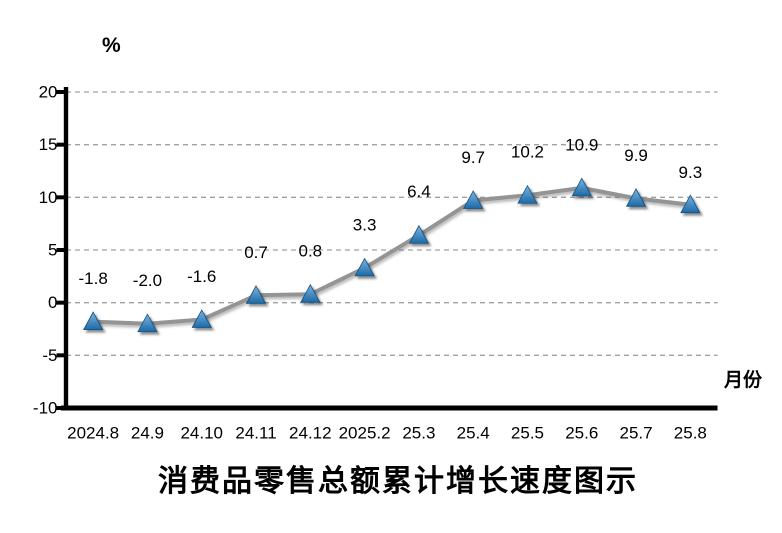  I want to click on y-tick-label: -5, so click(49, 355).